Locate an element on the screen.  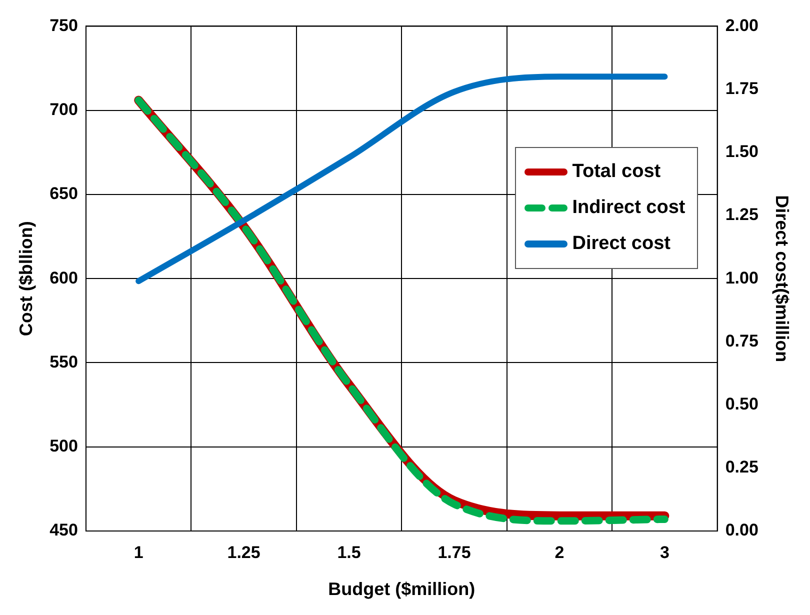
y-tick-label: 700 is located at coordinates (64, 110).